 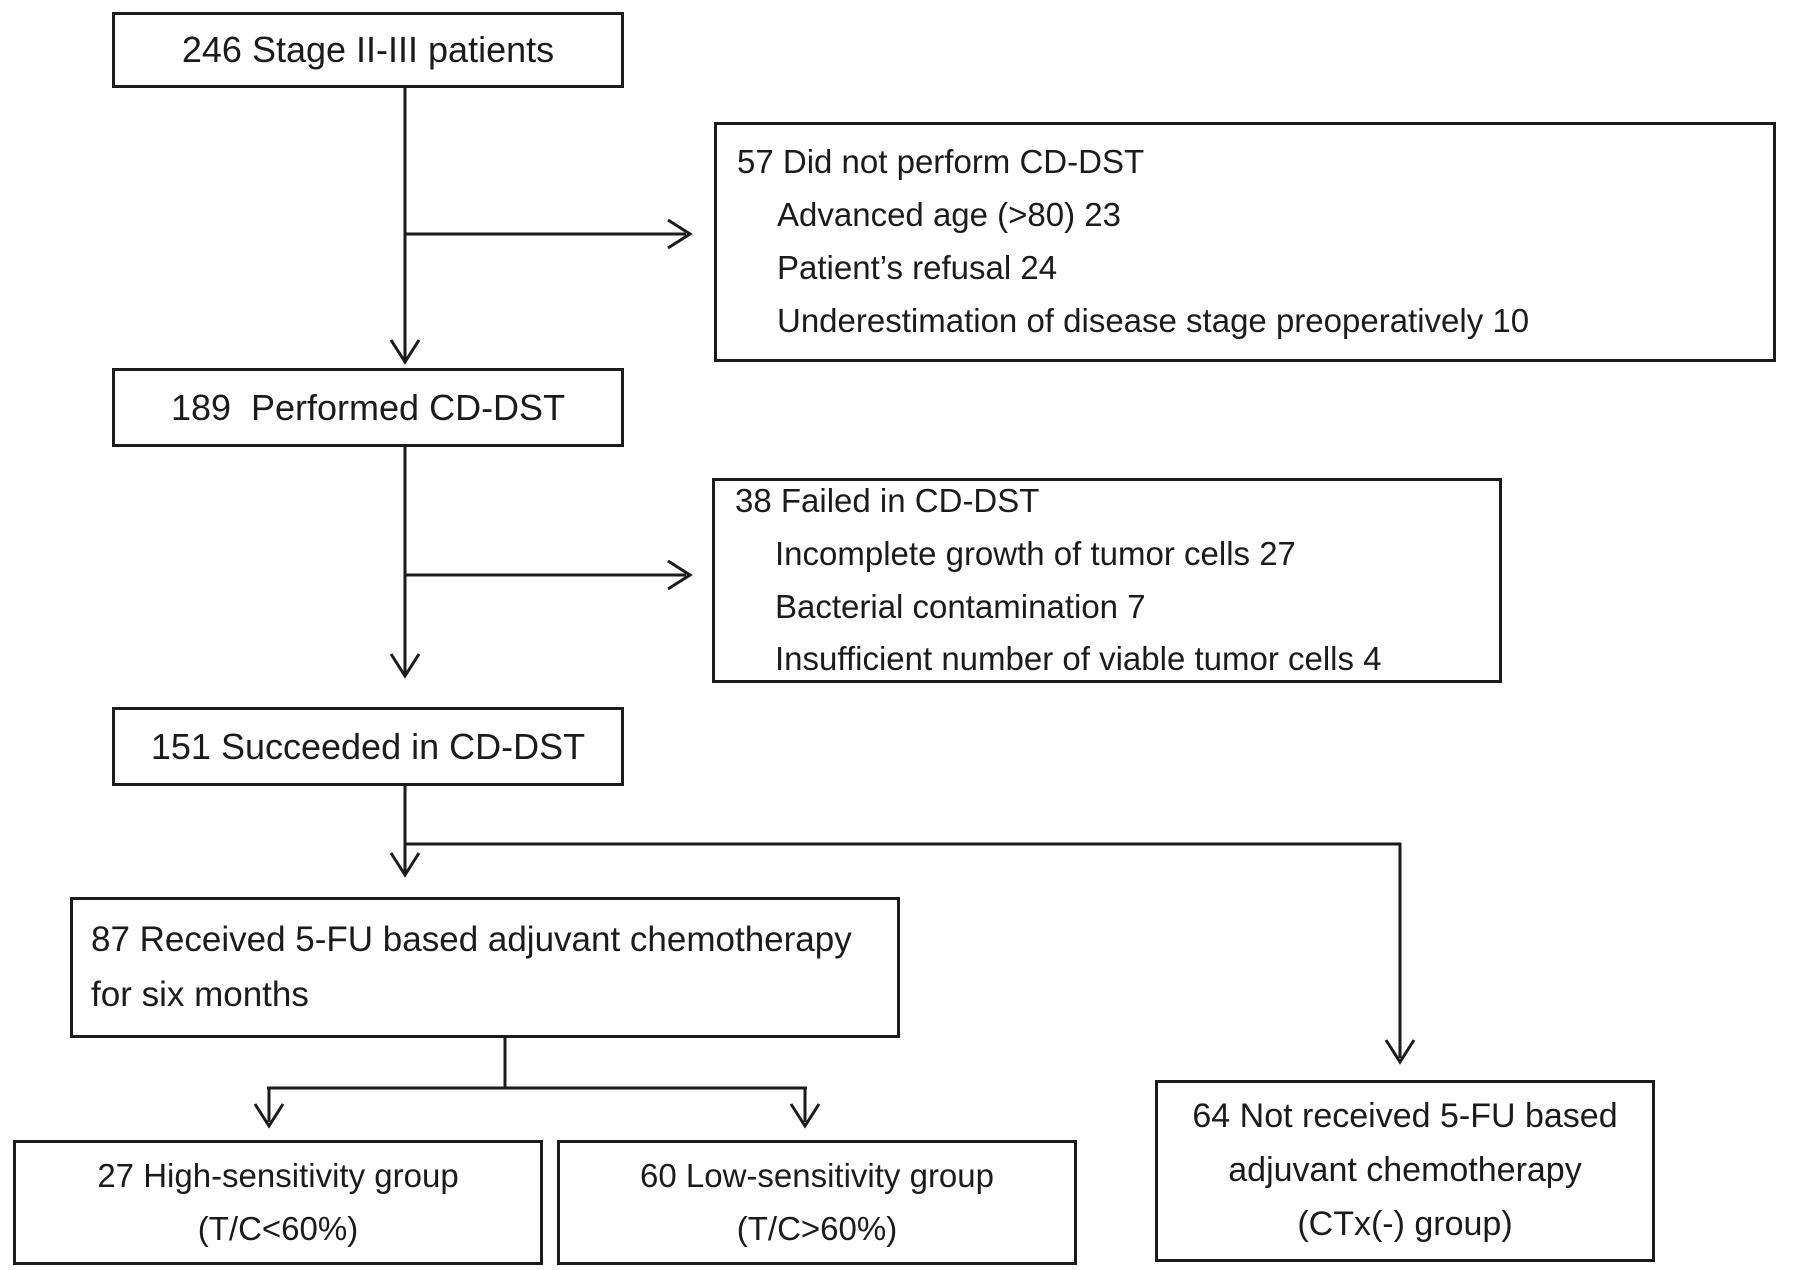 What do you see at coordinates (805, 1116) in the screenshot?
I see `arrowhead-down-low-group` at bounding box center [805, 1116].